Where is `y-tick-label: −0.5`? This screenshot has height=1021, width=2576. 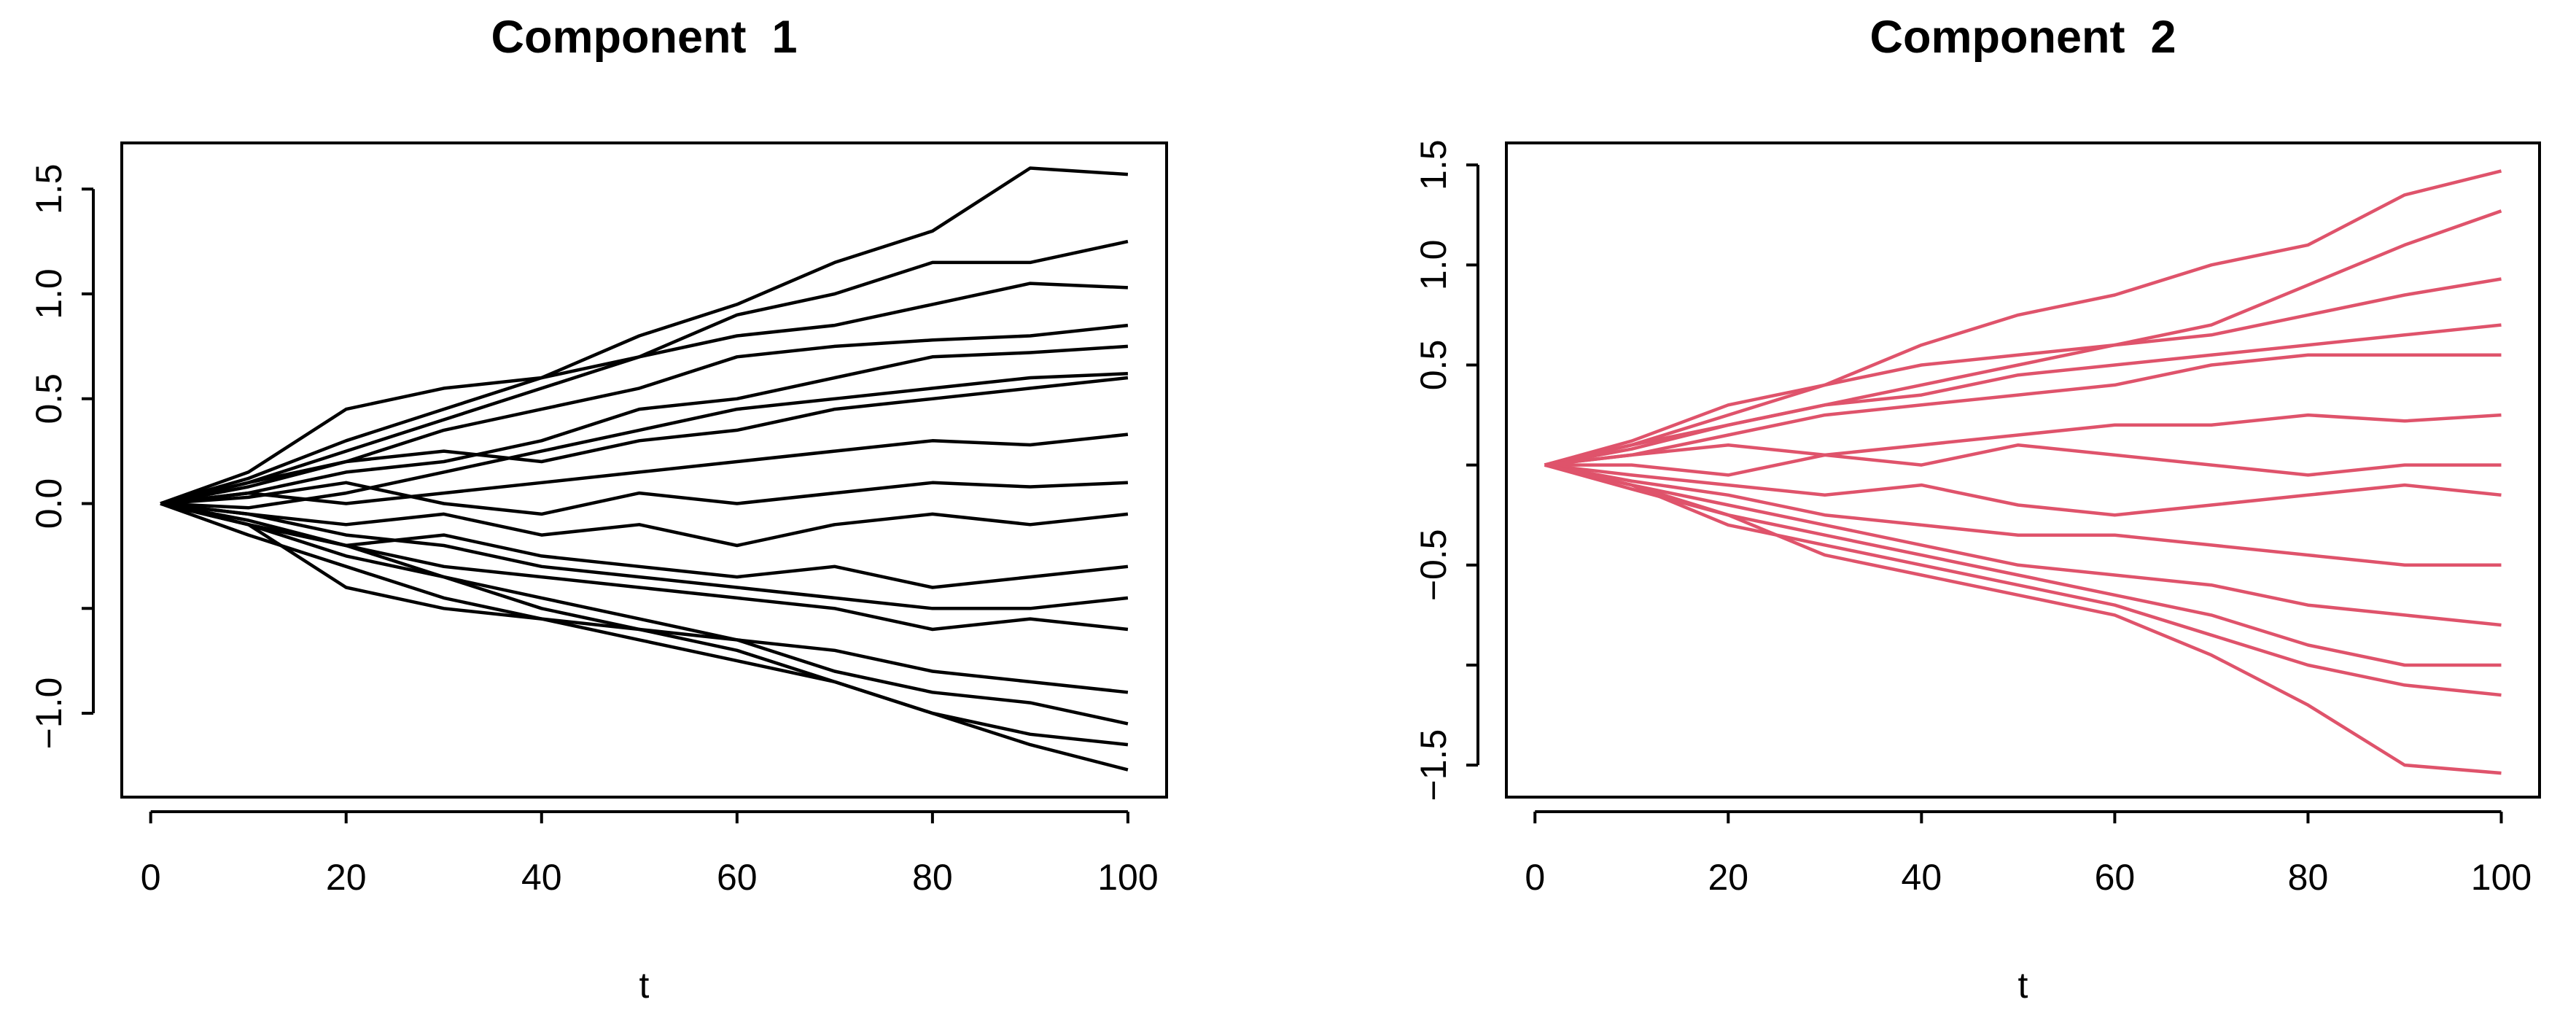 y-tick-label: −0.5 is located at coordinates (1433, 565).